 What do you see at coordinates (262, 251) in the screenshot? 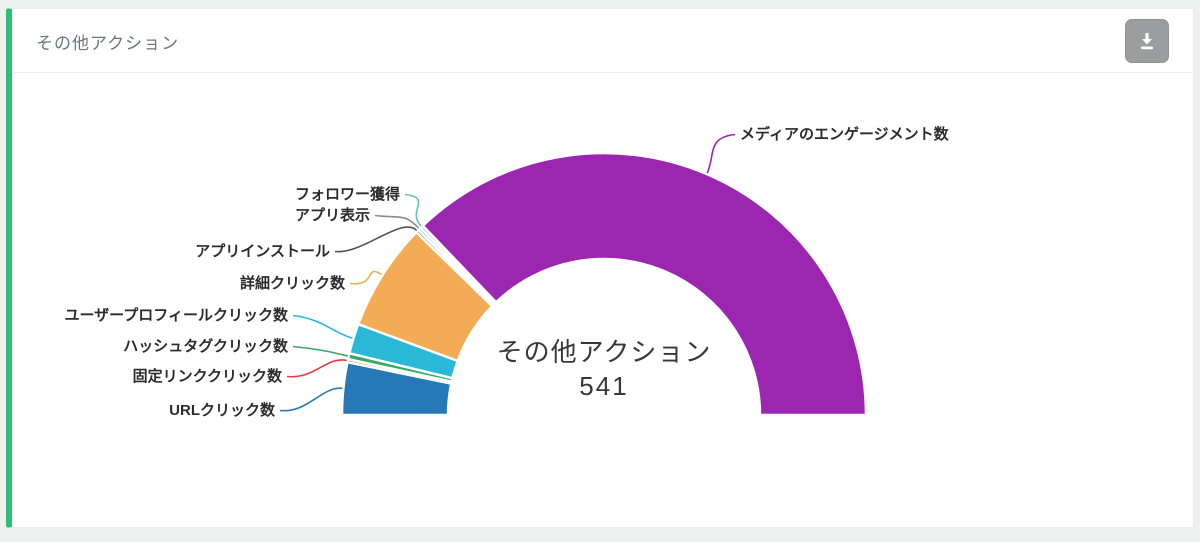
I see `segment-label: アプリインストール` at bounding box center [262, 251].